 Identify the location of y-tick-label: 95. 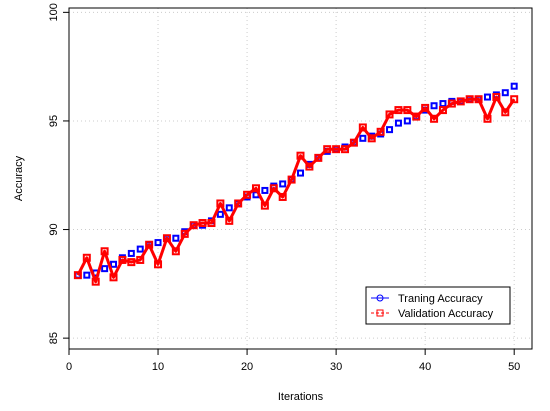
(54, 121).